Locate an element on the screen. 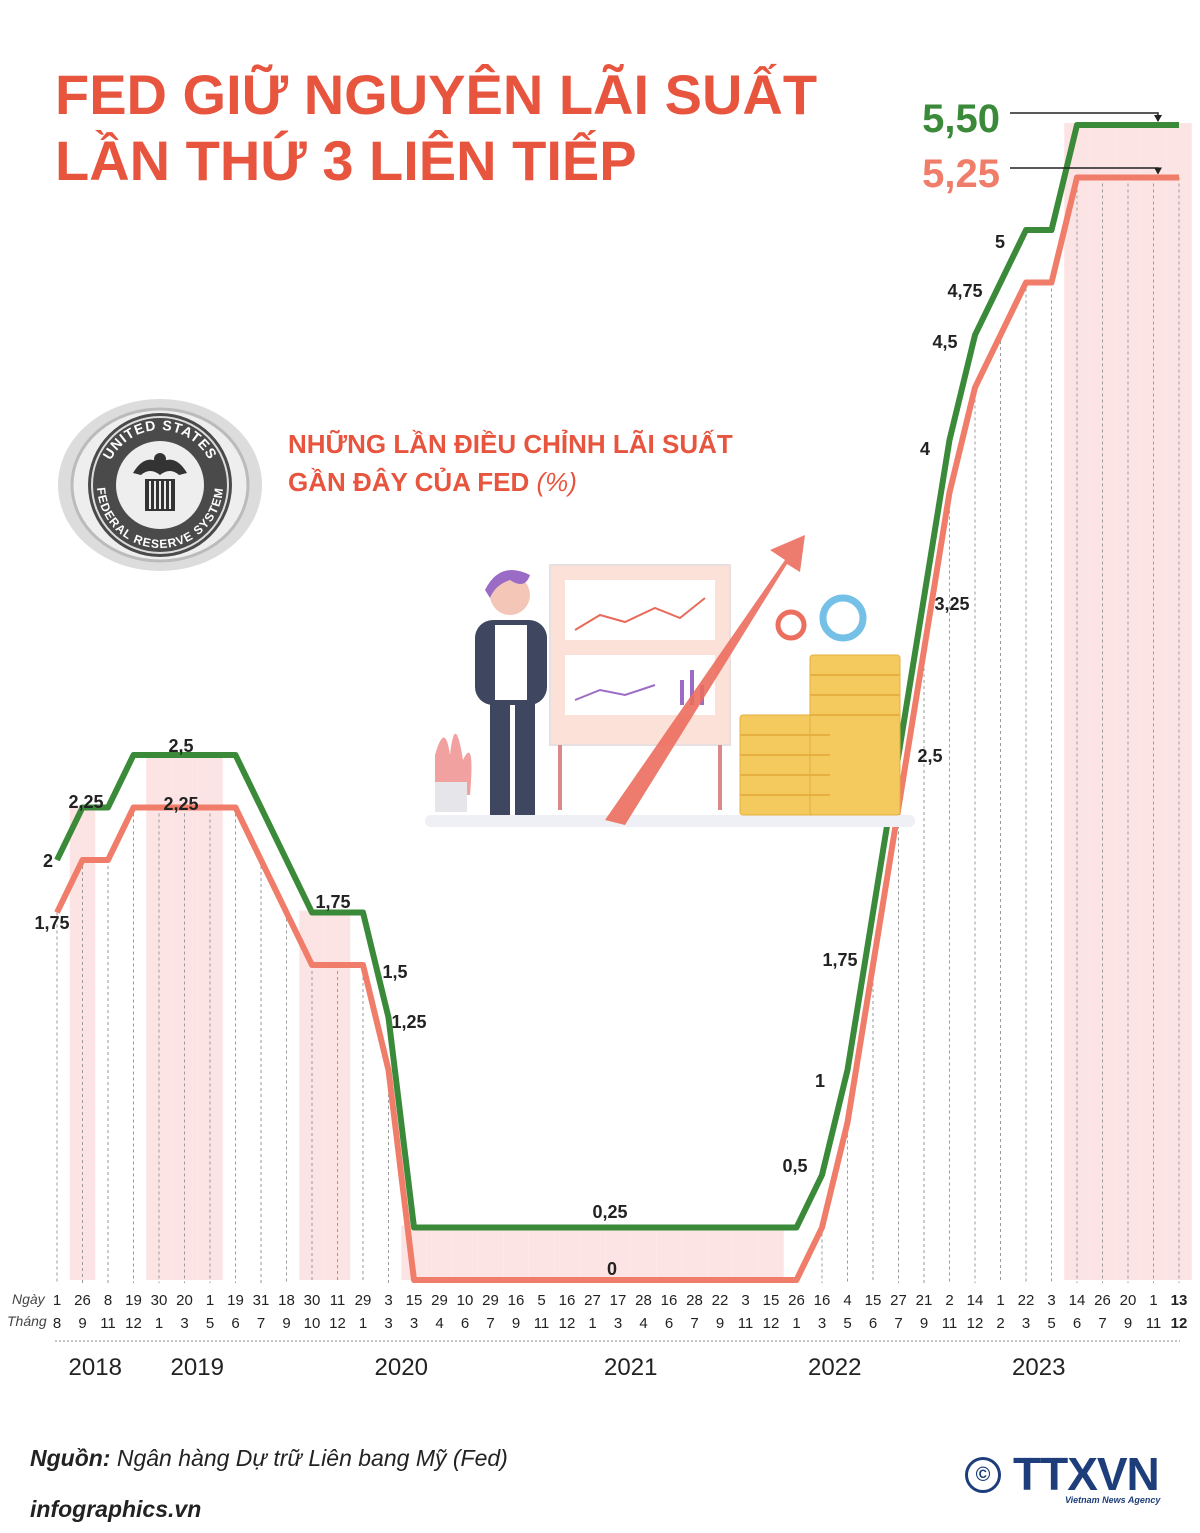  tick-label-day: 14 is located at coordinates (1077, 1300).